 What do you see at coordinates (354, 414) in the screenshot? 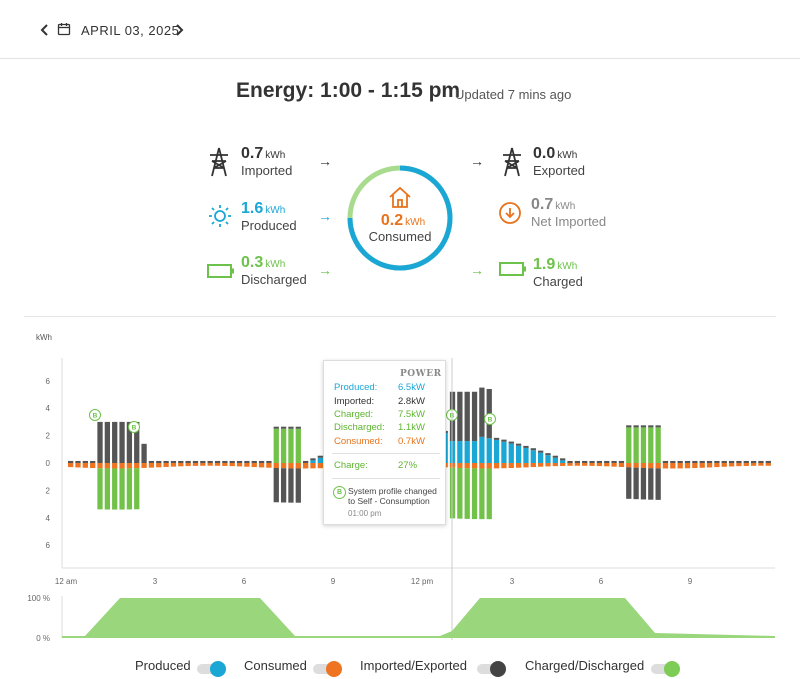
I see `tooltip-label: Charged:` at bounding box center [354, 414].